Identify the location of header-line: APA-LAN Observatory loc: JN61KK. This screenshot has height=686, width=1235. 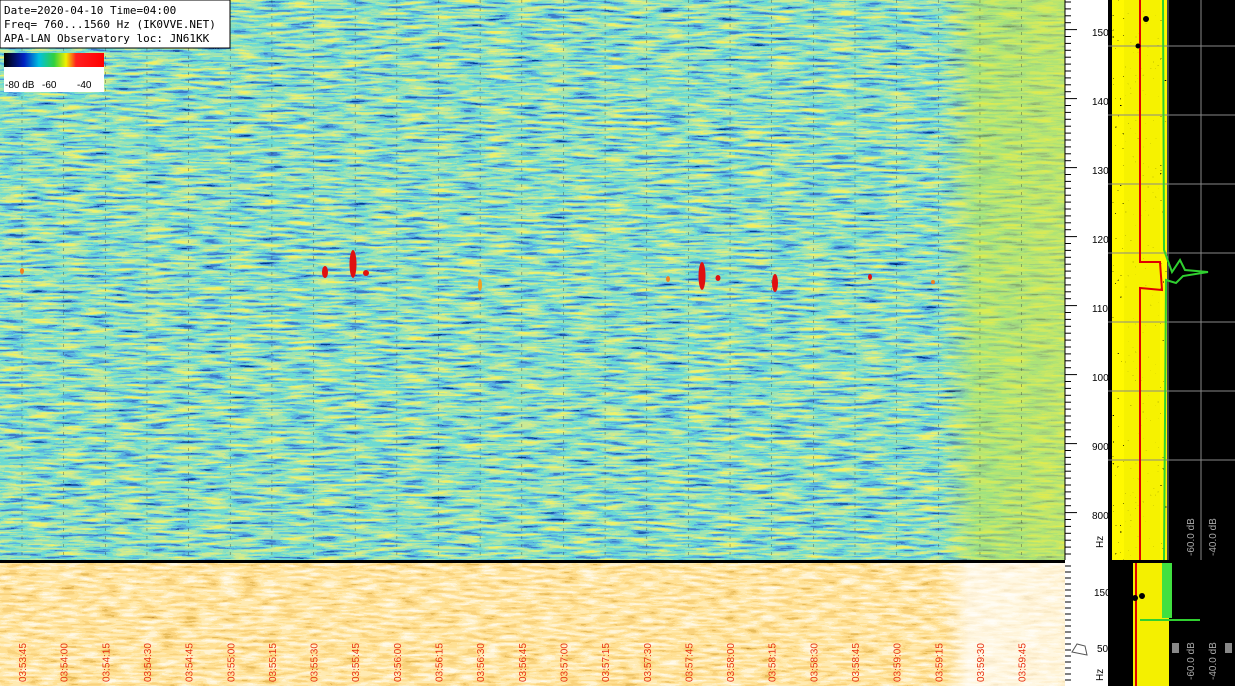
(107, 38).